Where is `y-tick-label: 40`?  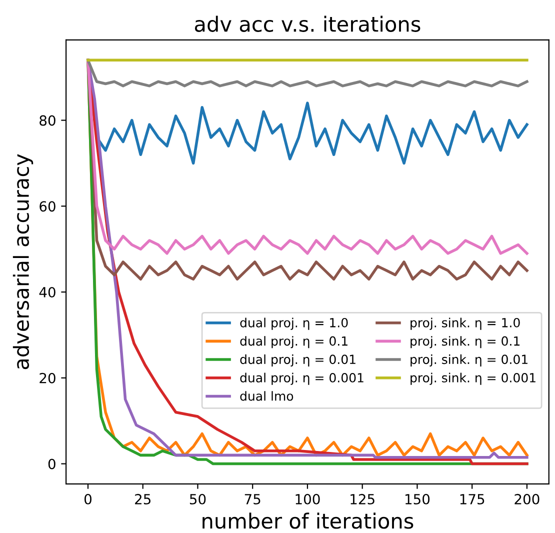
y-tick-label: 40 is located at coordinates (47, 292).